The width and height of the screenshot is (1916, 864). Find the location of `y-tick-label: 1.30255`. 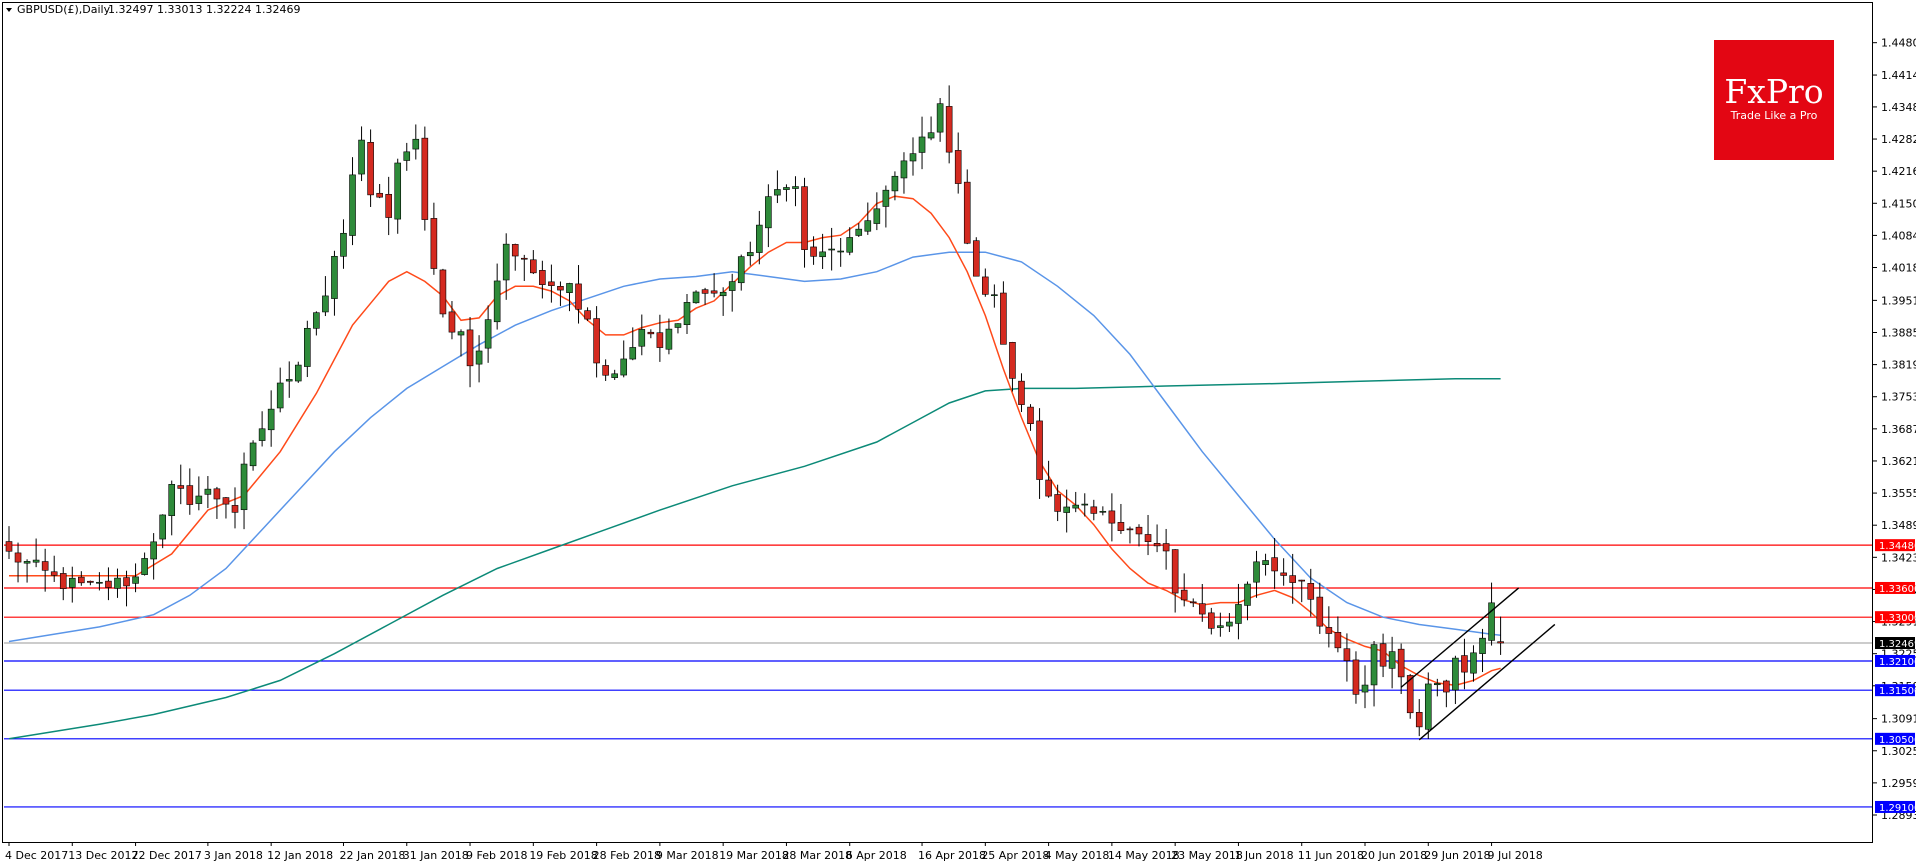

y-tick-label: 1.30255 is located at coordinates (1898, 751).